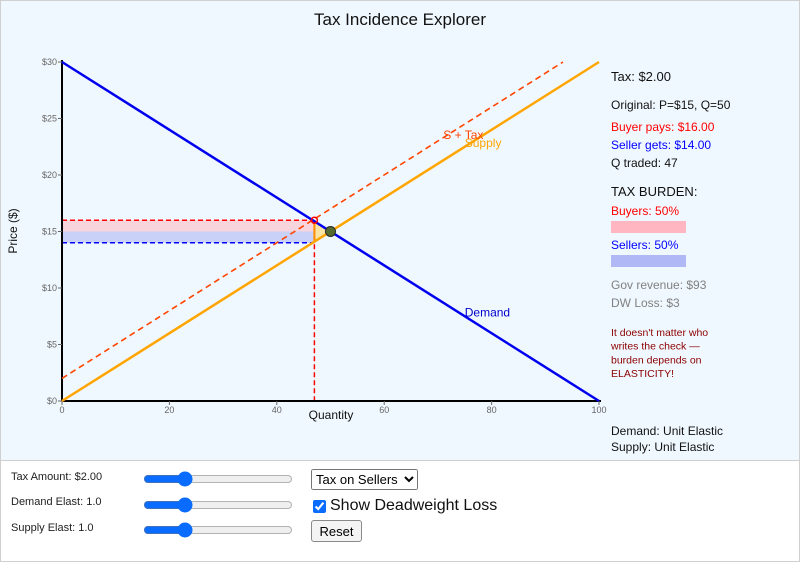 This screenshot has width=800, height=562. Describe the element at coordinates (49, 232) in the screenshot. I see `y-tick-label: $15` at that location.